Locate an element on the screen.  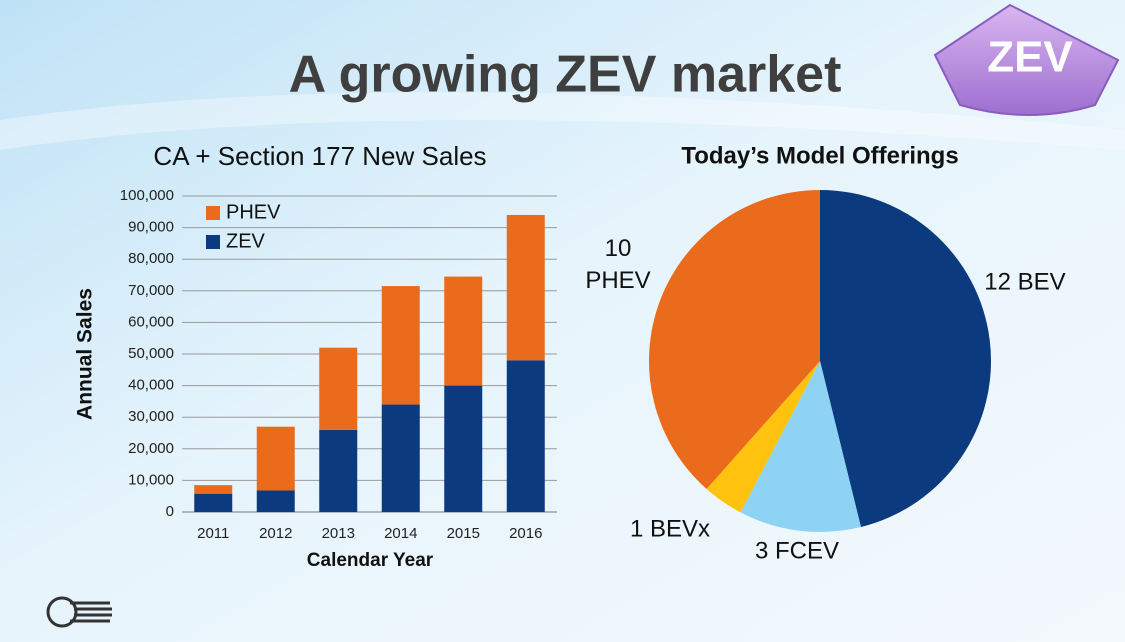
y-tick-label: 30,000 is located at coordinates (151, 416).